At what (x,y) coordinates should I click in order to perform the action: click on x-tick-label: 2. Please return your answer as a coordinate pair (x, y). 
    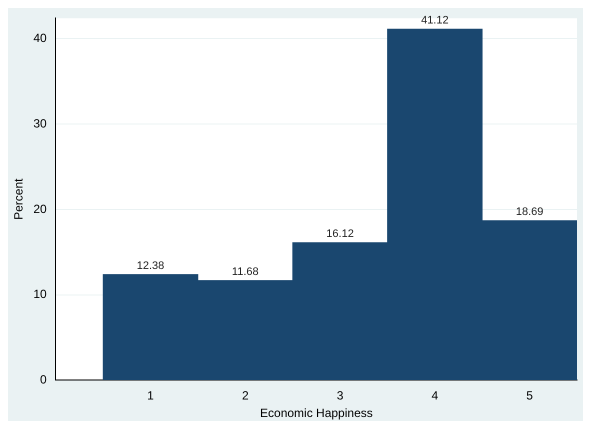
    Looking at the image, I should click on (245, 395).